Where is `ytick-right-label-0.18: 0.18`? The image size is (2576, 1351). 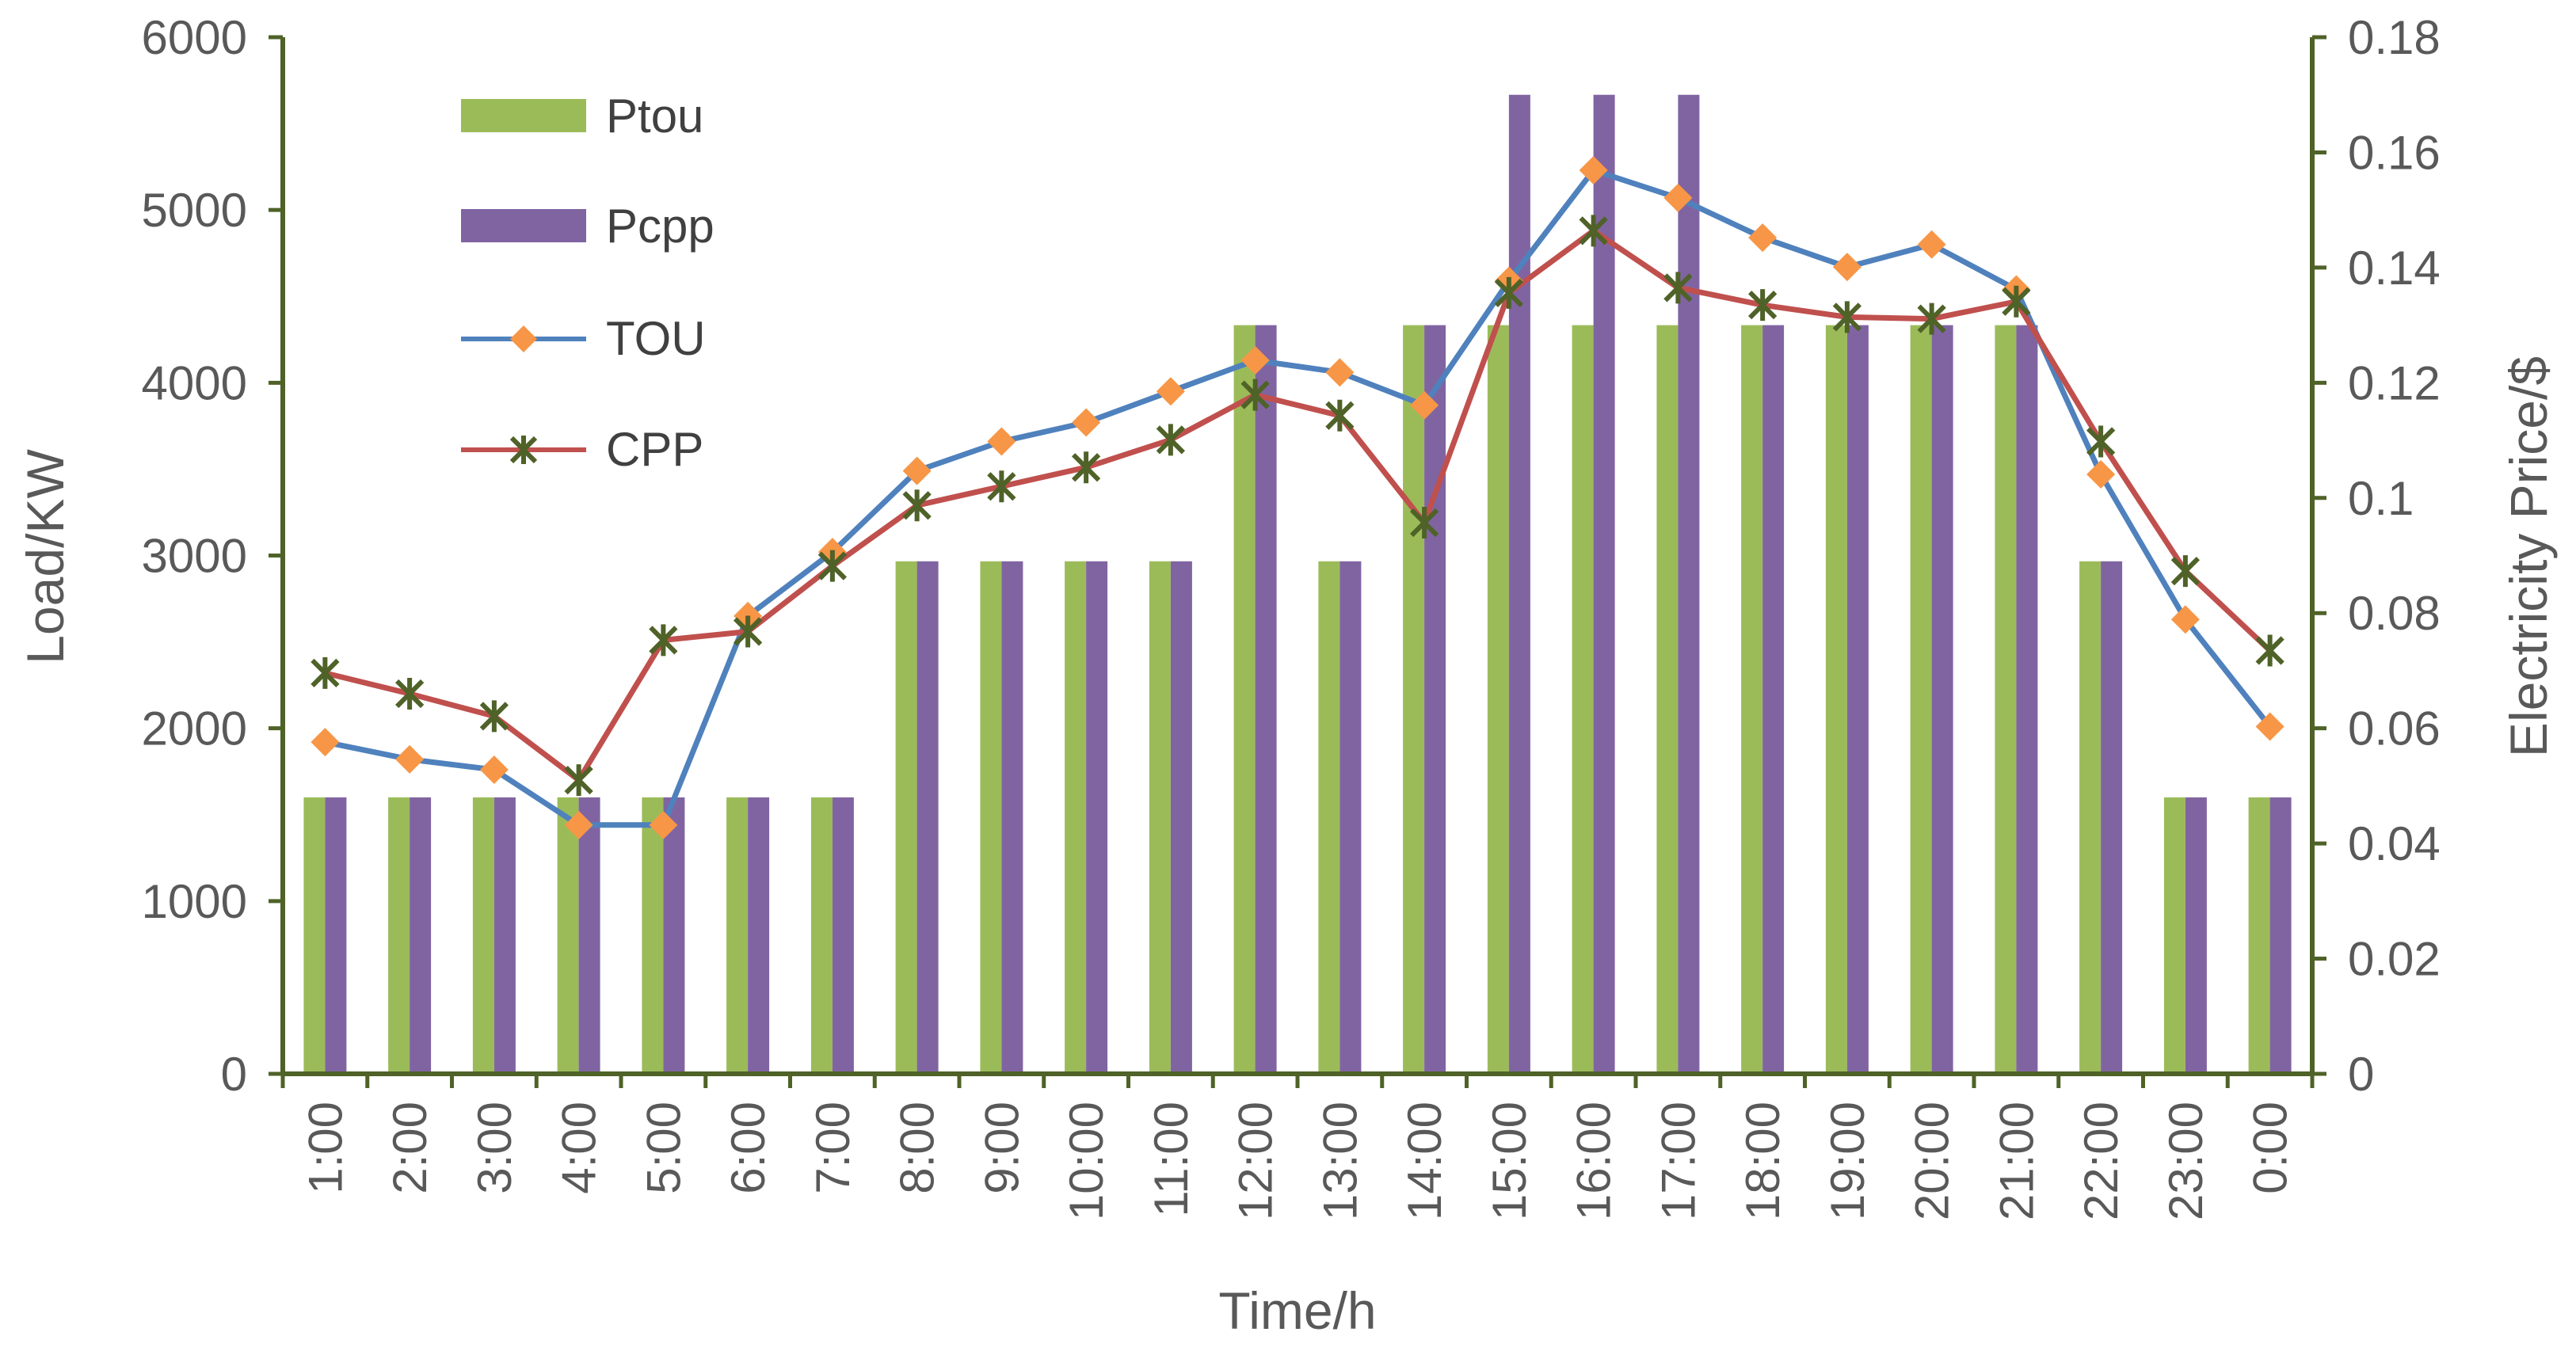 ytick-right-label-0.18: 0.18 is located at coordinates (2394, 37).